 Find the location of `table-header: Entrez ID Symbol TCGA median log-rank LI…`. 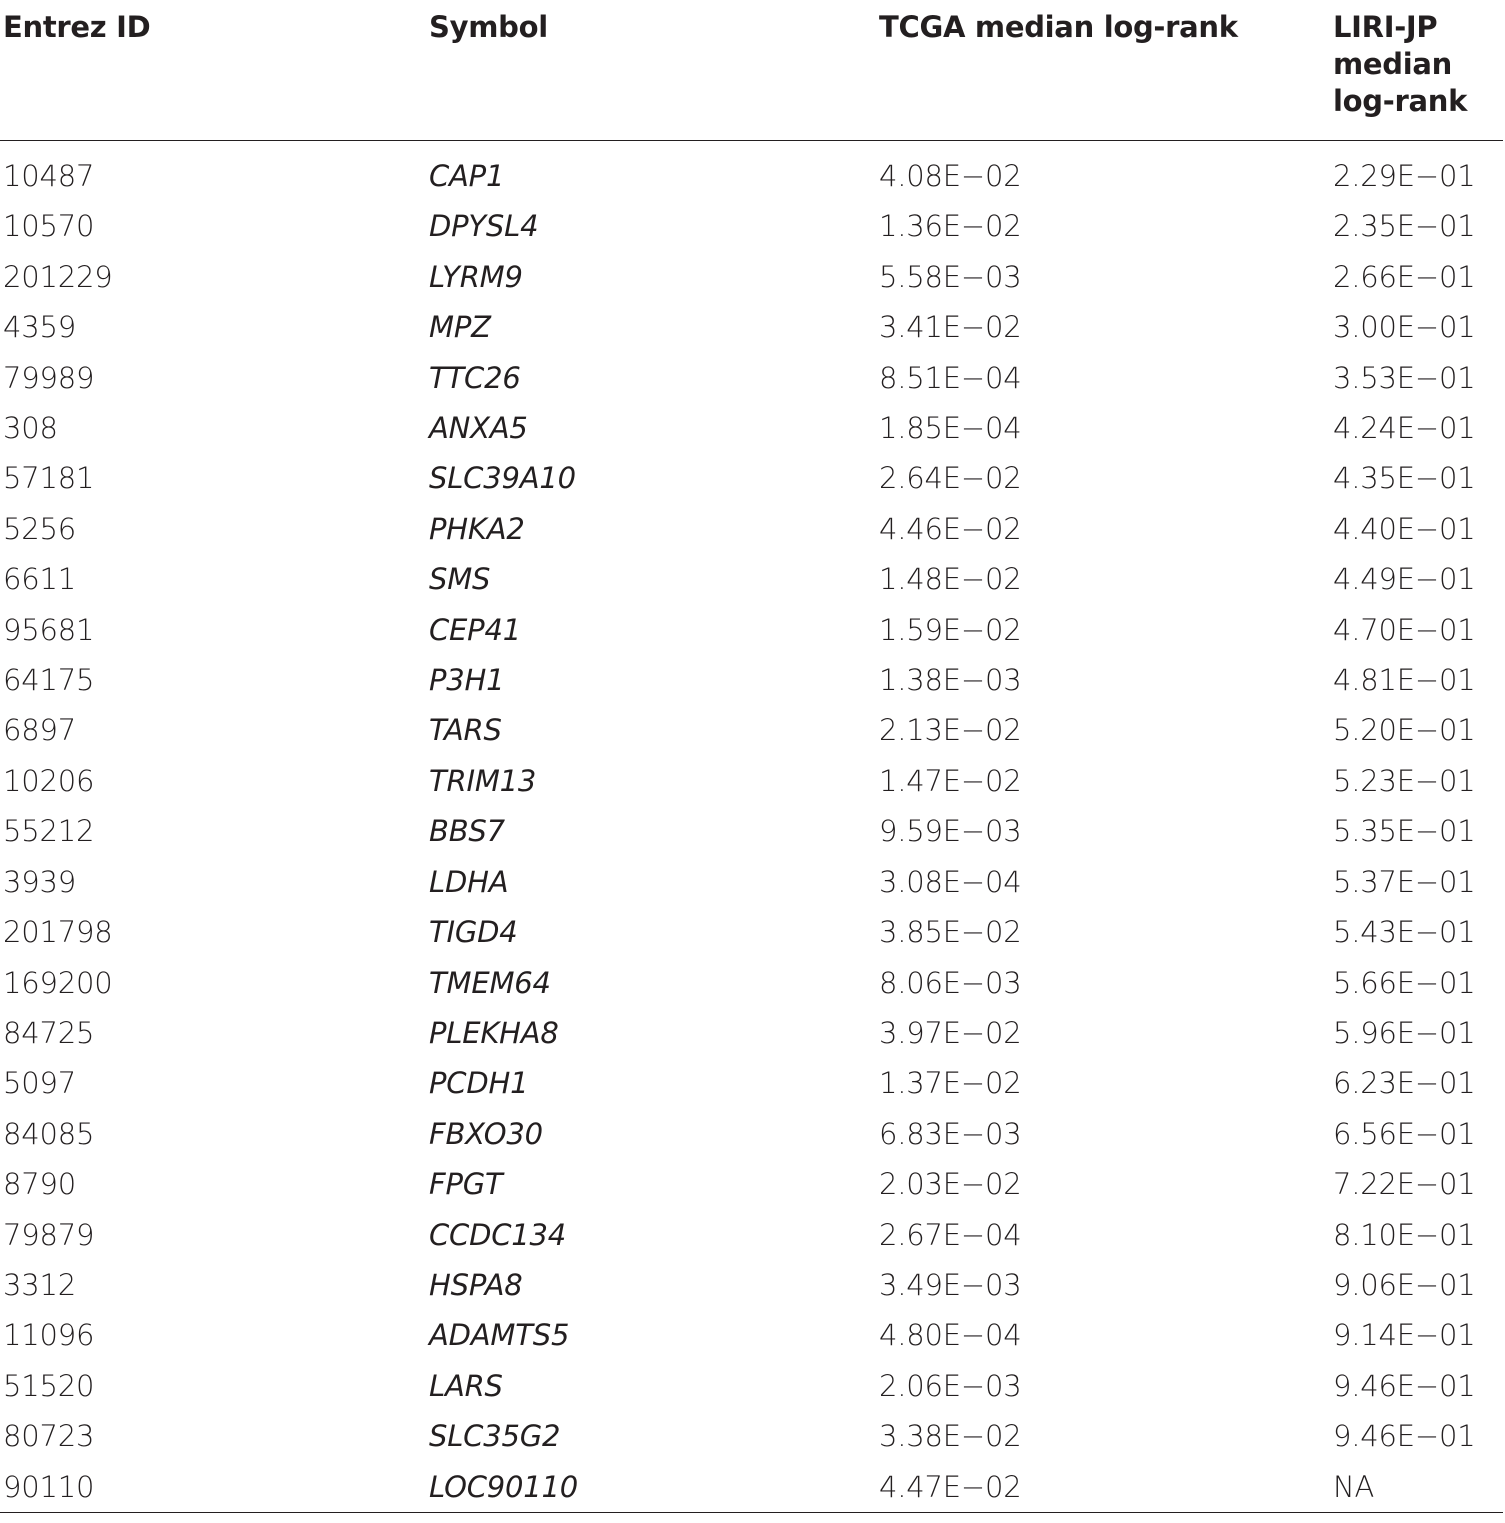

table-header: Entrez ID Symbol TCGA median log-rank LI… is located at coordinates (751, 70).